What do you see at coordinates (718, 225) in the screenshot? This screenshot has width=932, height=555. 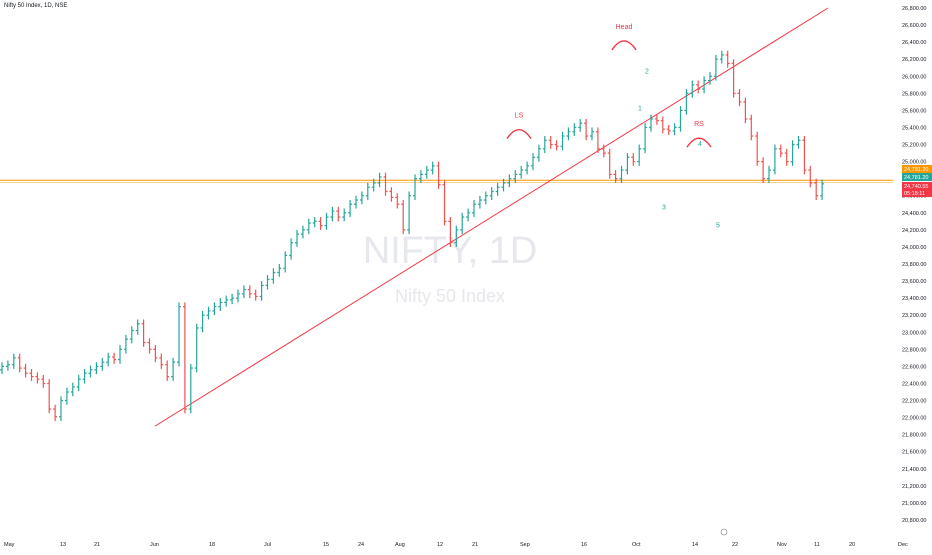 I see `wave-label: 5` at bounding box center [718, 225].